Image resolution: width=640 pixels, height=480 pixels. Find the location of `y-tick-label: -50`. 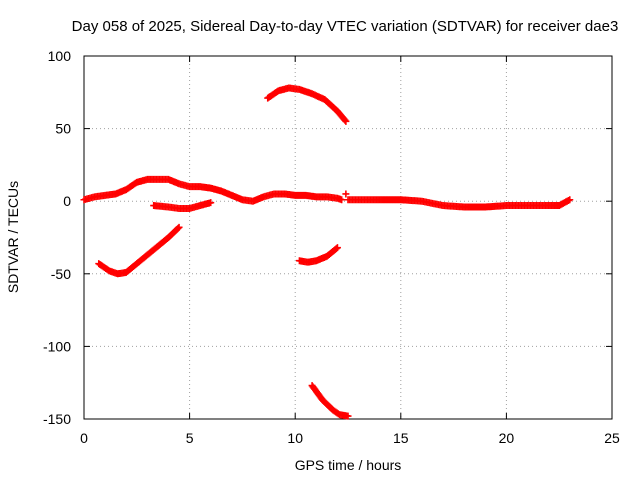

y-tick-label: -50 is located at coordinates (61, 274).